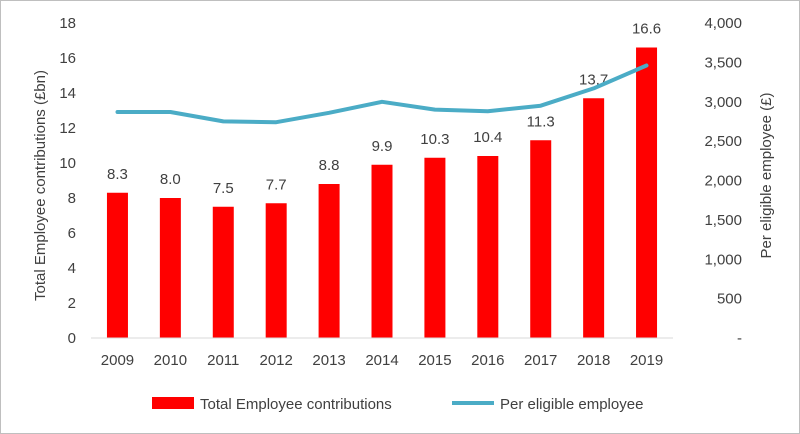 The height and width of the screenshot is (434, 800). What do you see at coordinates (723, 141) in the screenshot?
I see `right-axis-tick-label: 2,500` at bounding box center [723, 141].